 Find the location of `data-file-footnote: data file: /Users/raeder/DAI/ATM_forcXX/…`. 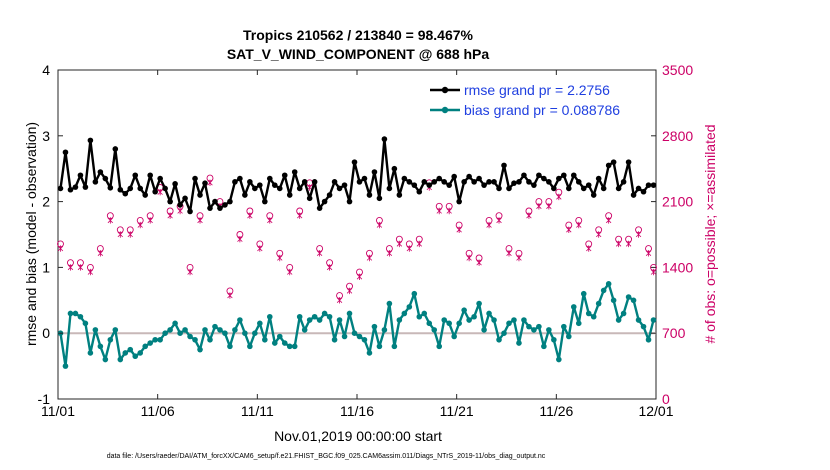

data-file-footnote: data file: /Users/raeder/DAI/ATM_forcXX/… is located at coordinates (326, 456).